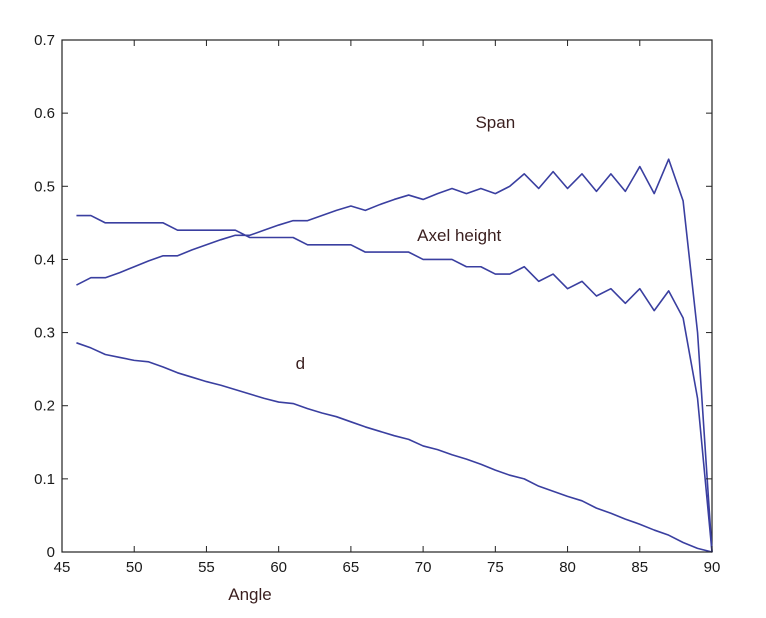 The image size is (766, 618). What do you see at coordinates (44, 40) in the screenshot?
I see `y-tick-label: 0.7` at bounding box center [44, 40].